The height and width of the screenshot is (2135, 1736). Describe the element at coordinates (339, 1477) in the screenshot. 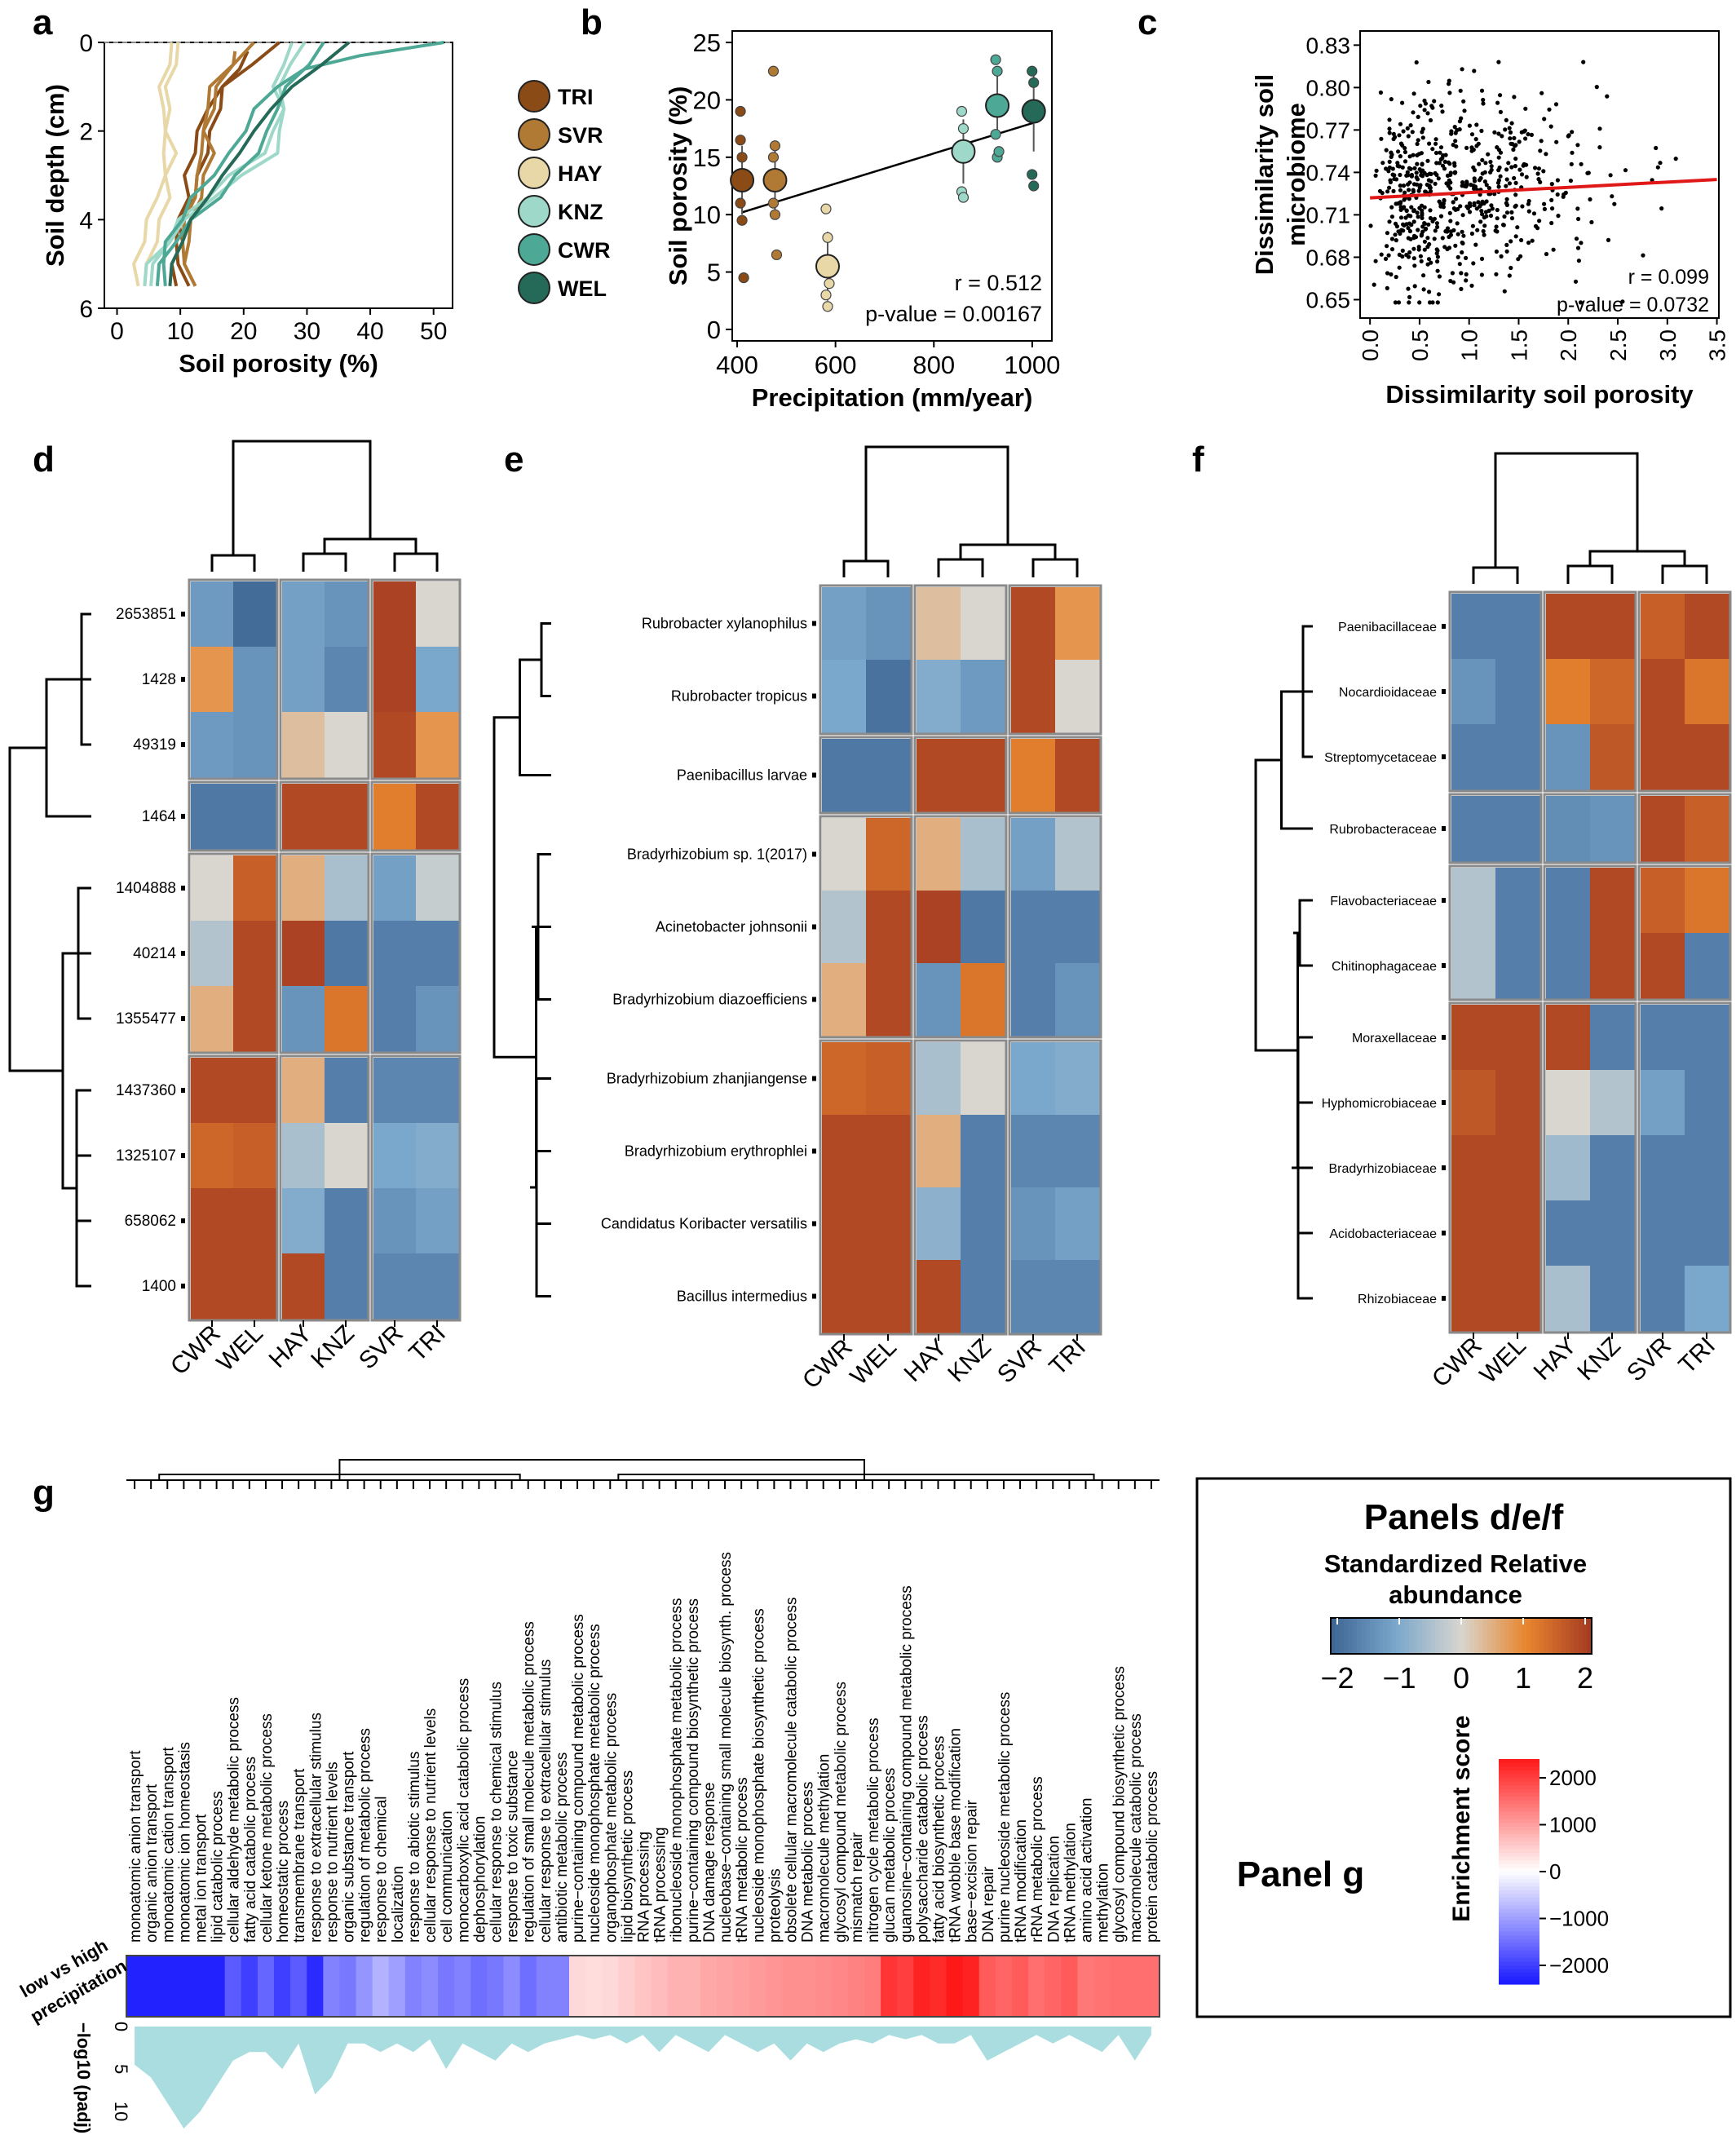

I see `term-dendrogram` at that location.